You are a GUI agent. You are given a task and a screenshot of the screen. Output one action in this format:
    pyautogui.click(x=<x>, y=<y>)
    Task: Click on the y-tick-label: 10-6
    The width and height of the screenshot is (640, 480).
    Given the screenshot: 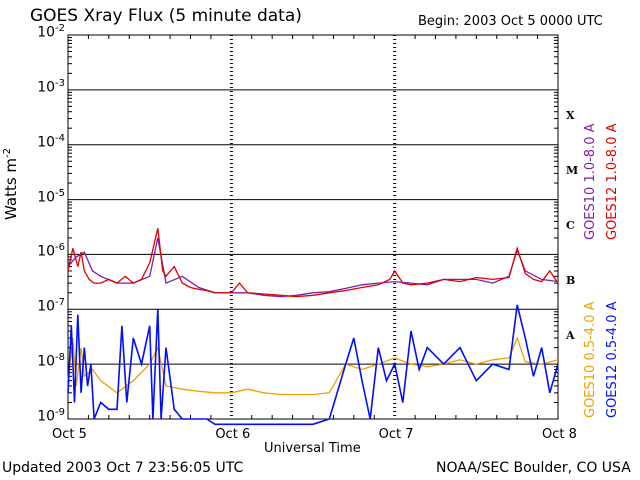 What is the action you would take?
    pyautogui.click(x=35, y=251)
    